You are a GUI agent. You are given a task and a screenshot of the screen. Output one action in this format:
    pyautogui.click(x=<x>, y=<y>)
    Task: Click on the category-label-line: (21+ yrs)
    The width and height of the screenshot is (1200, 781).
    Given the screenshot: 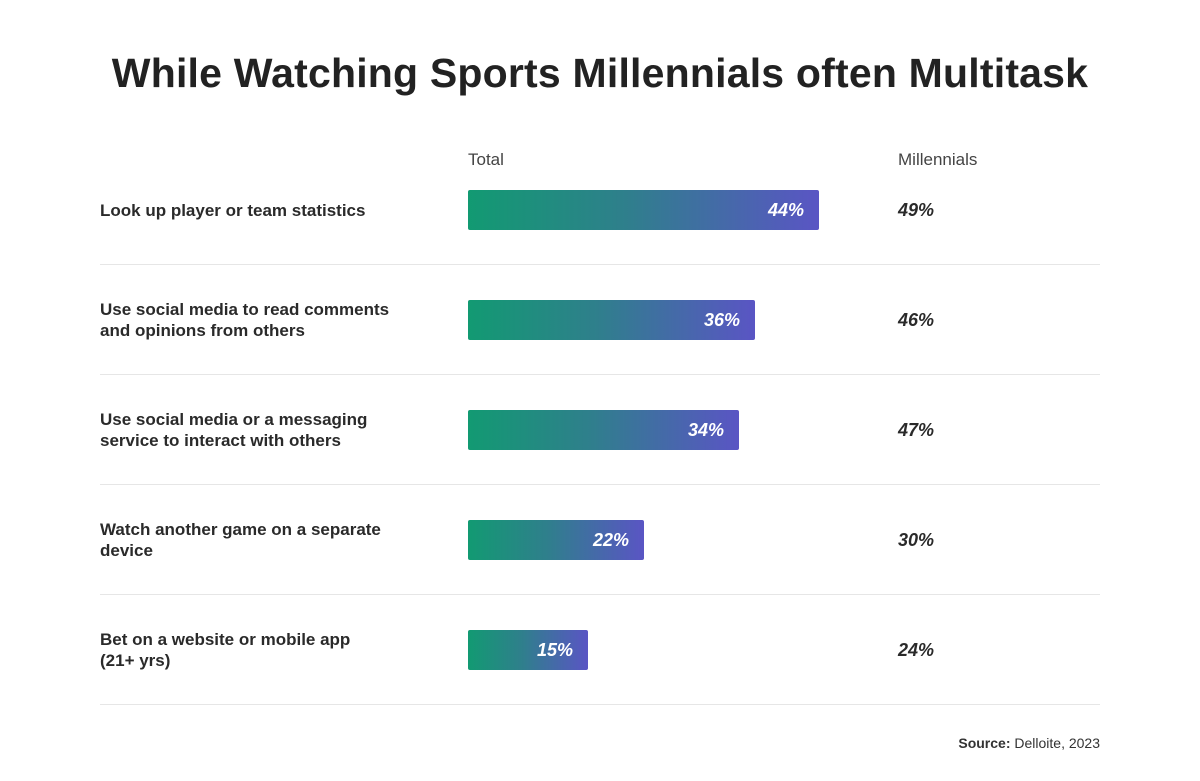 What is the action you would take?
    pyautogui.click(x=135, y=660)
    